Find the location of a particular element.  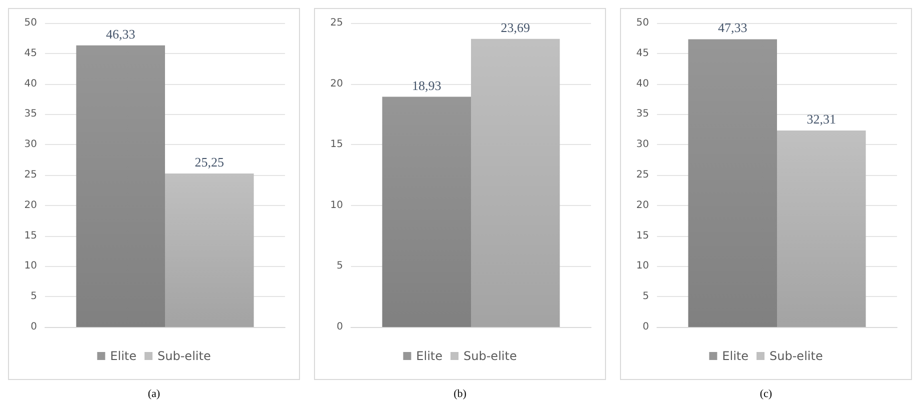

text: (a) is located at coordinates (154, 394).